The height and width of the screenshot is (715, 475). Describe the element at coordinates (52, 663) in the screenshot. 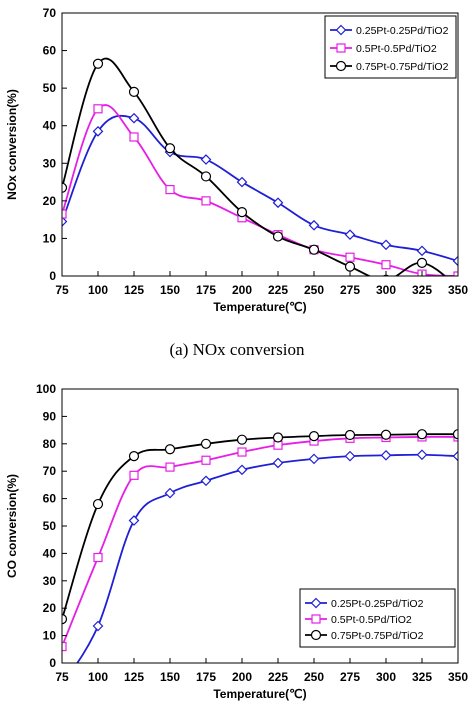

I see `y-tick-label: 0` at that location.